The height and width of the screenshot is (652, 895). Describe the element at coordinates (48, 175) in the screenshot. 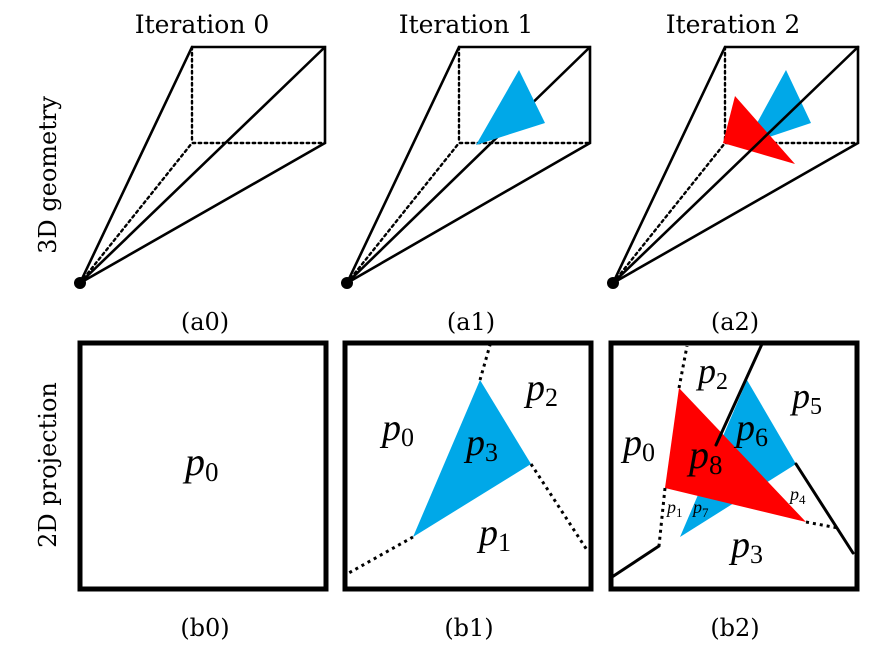

I see `row-label-3d-geometry: 3D geometry` at that location.